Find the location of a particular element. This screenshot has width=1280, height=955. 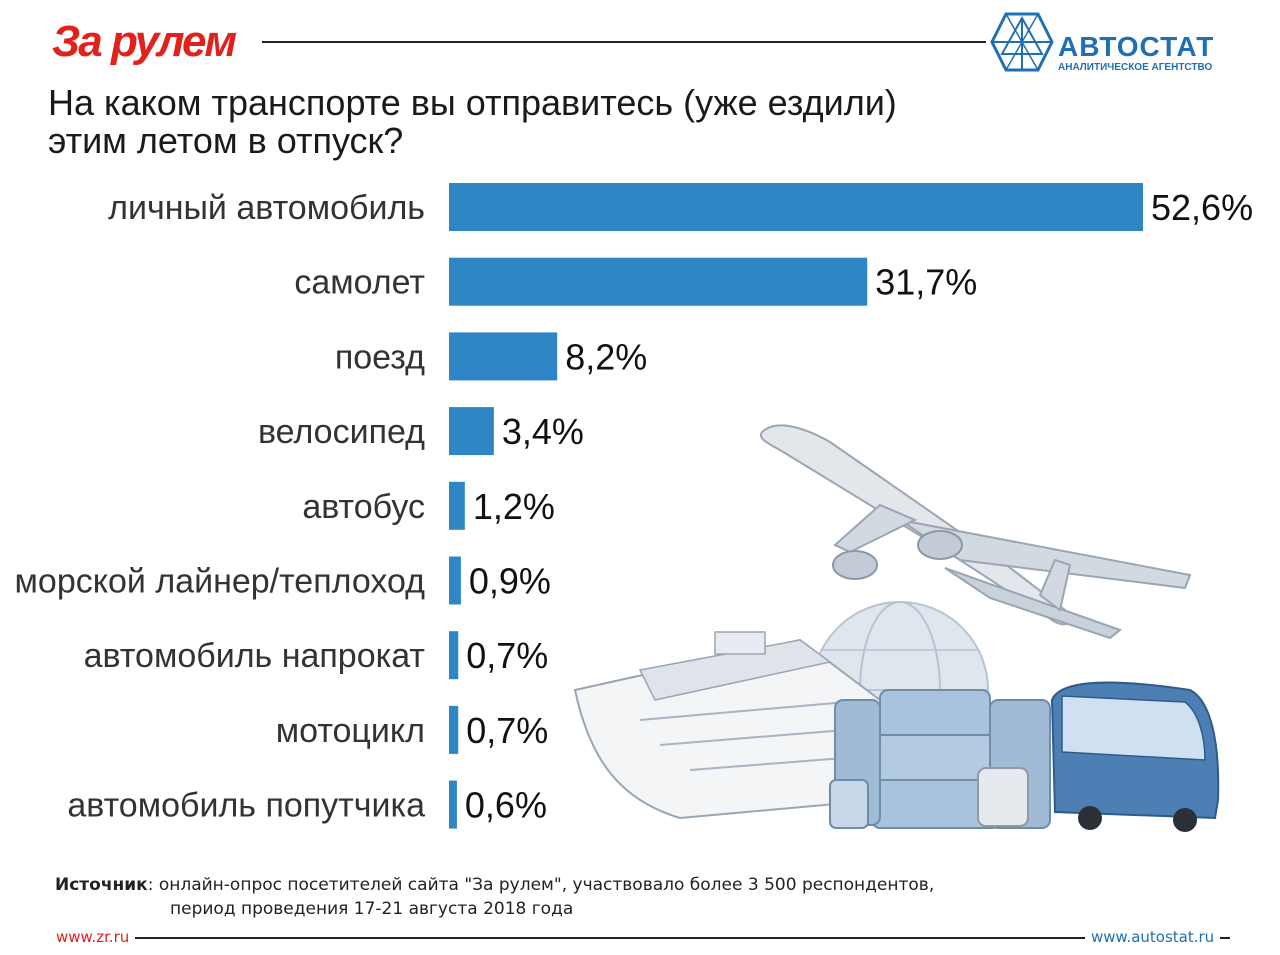

autostat-name: АВТОСТАТ is located at coordinates (1136, 46).